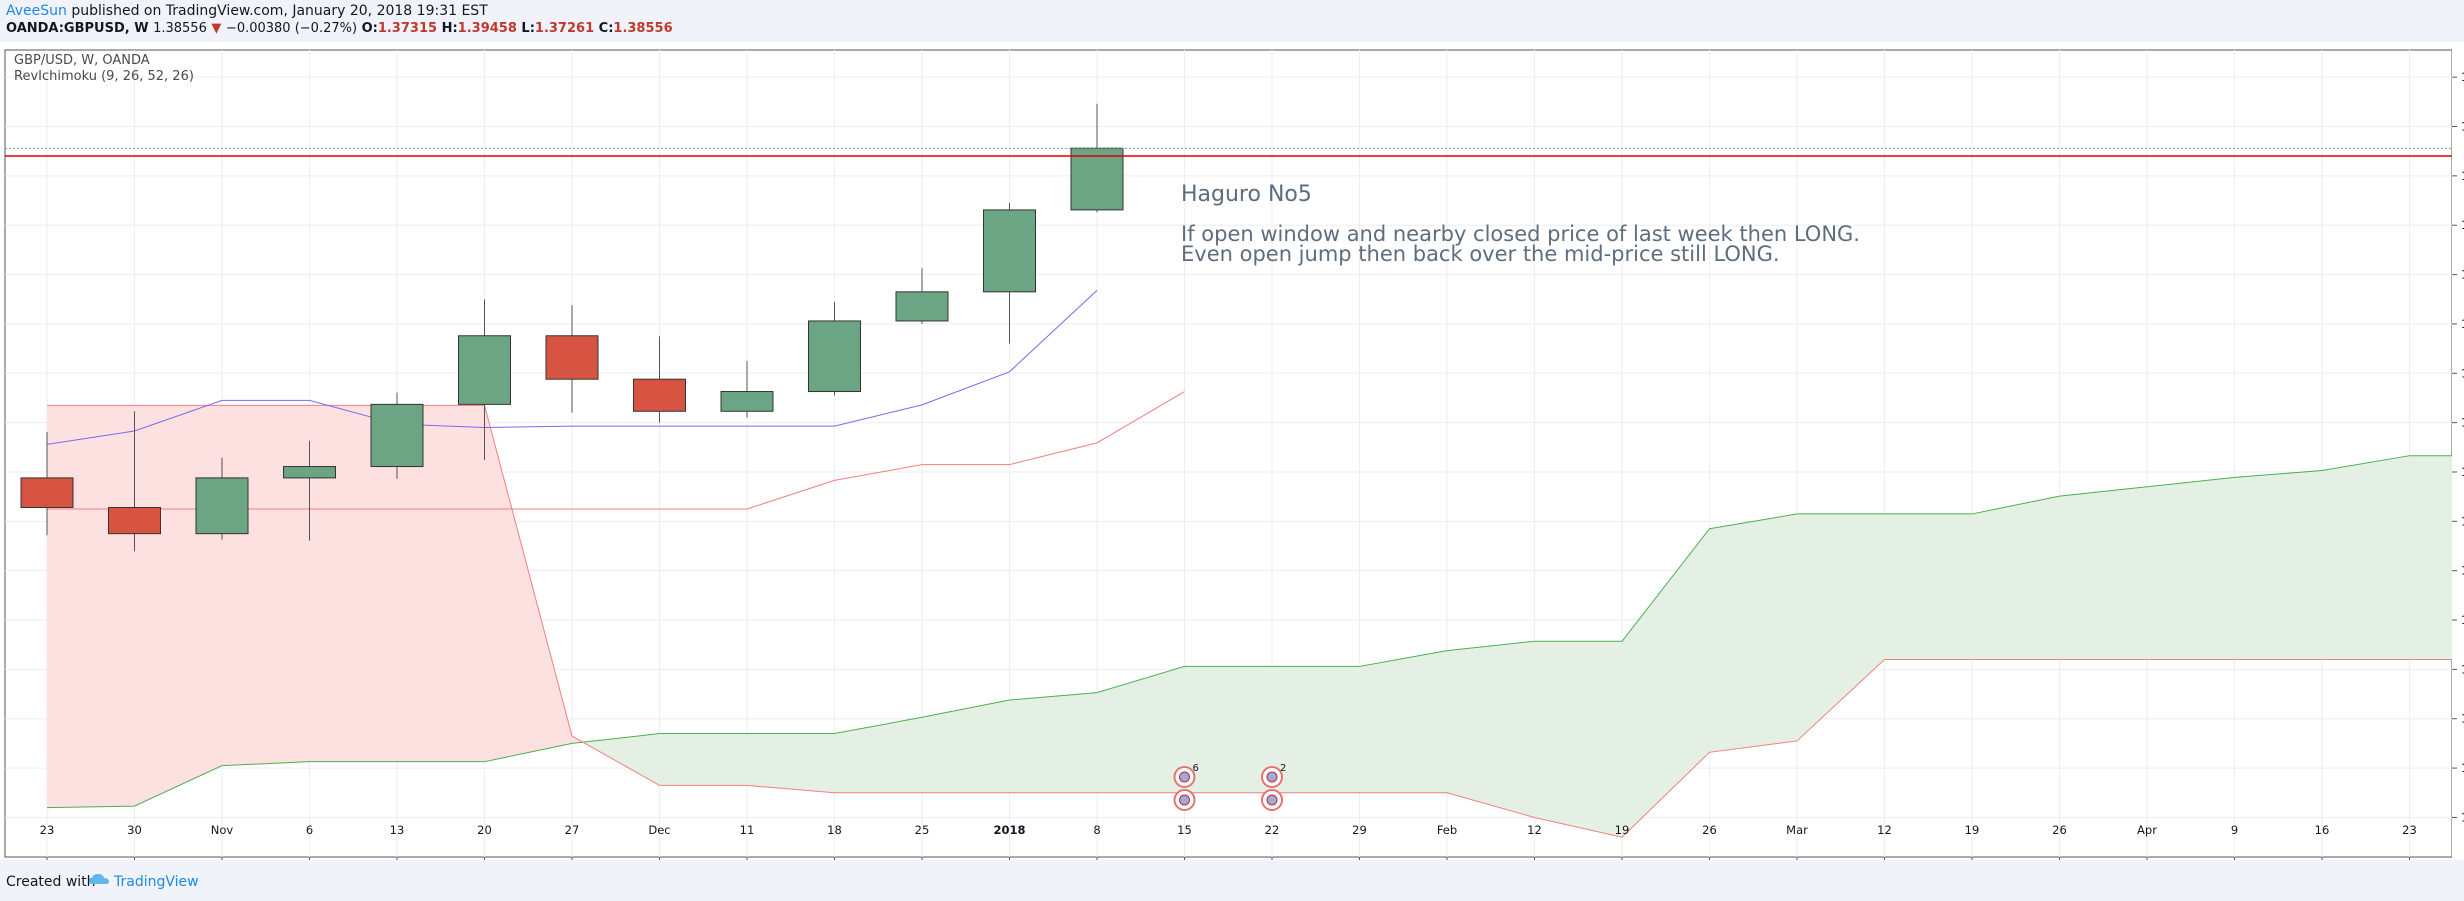 This screenshot has width=2464, height=901. I want to click on y-tick-label: 1.35000, so click(2462, 324).